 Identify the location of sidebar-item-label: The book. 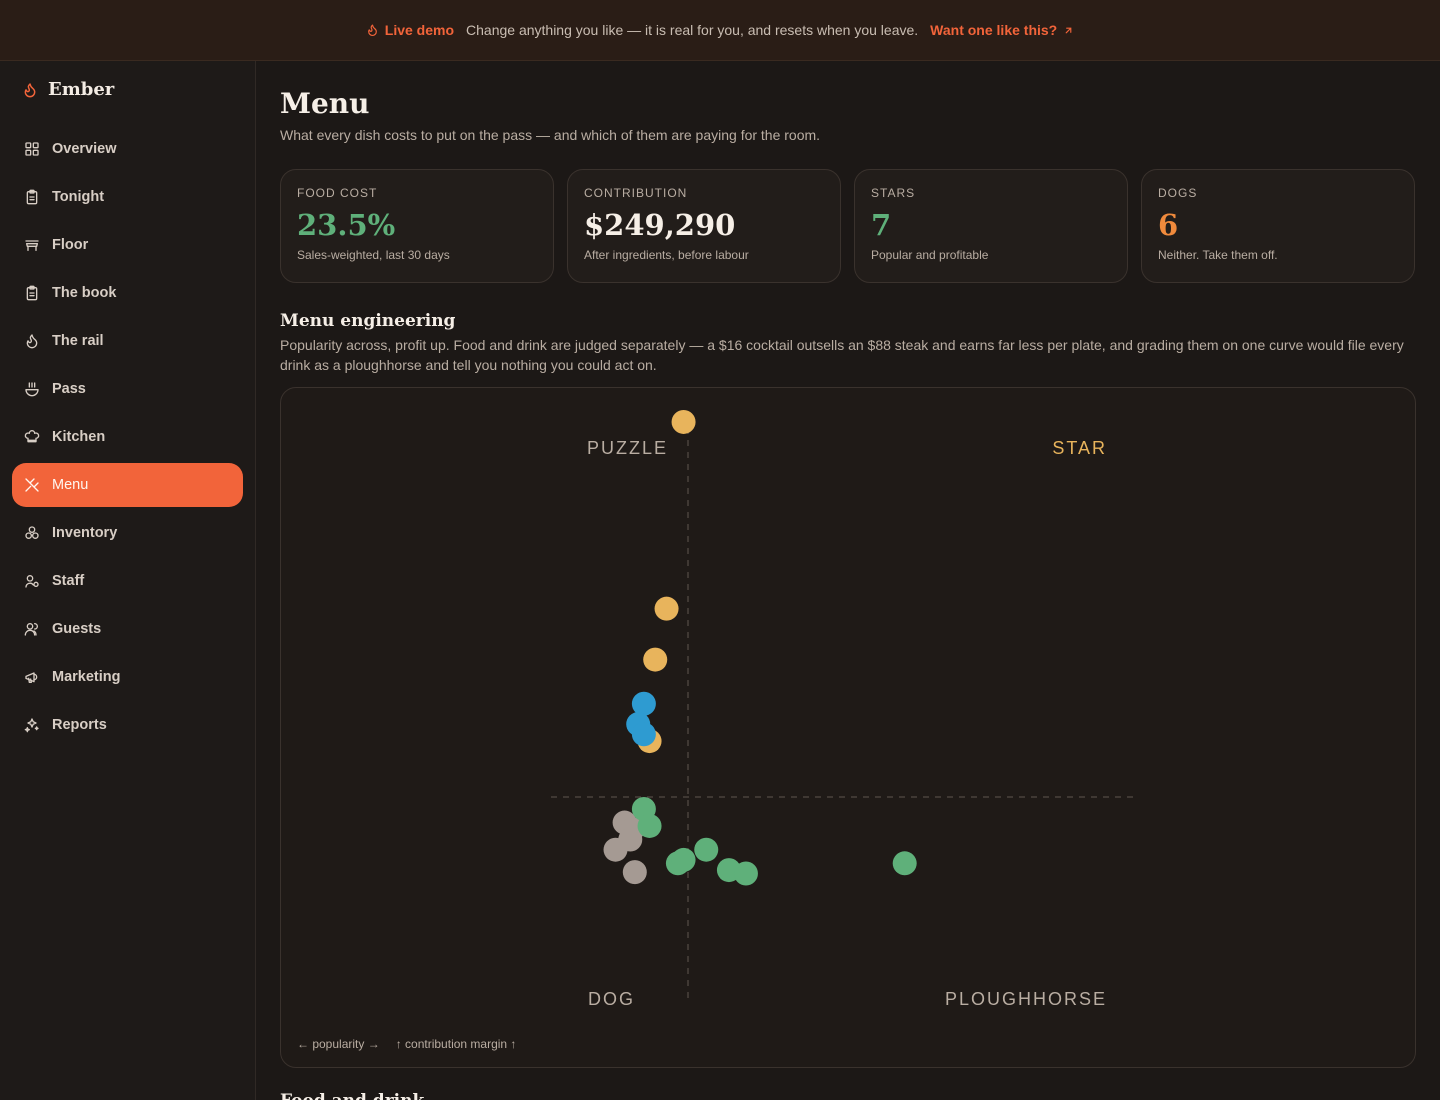
(84, 293).